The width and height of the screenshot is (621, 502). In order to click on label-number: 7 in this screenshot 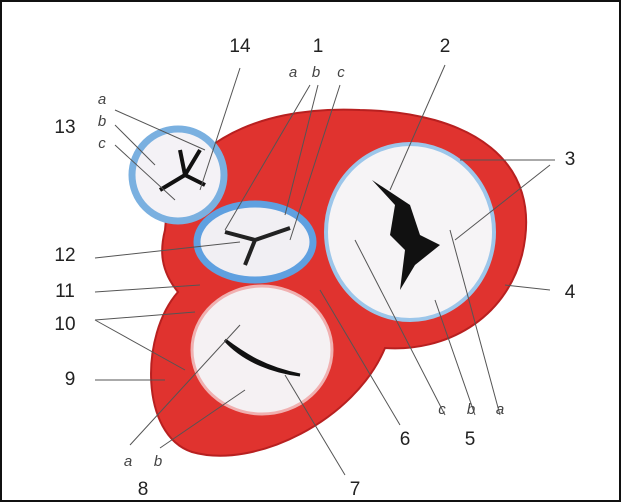, I will do `click(355, 489)`.